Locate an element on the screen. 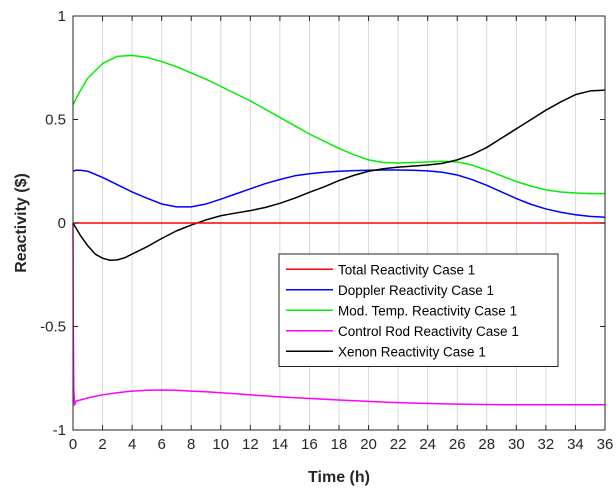 This screenshot has width=616, height=488. x-tick-label: 28 is located at coordinates (486, 444).